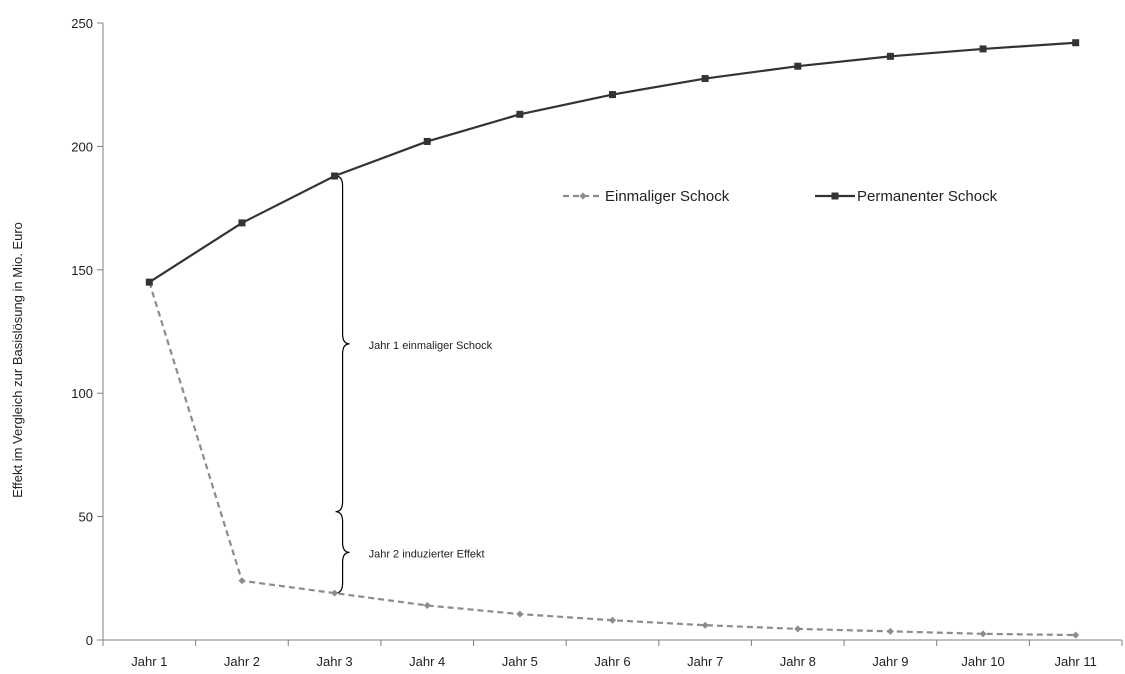 Image resolution: width=1125 pixels, height=674 pixels. What do you see at coordinates (835, 196) in the screenshot?
I see `legend-marker-square` at bounding box center [835, 196].